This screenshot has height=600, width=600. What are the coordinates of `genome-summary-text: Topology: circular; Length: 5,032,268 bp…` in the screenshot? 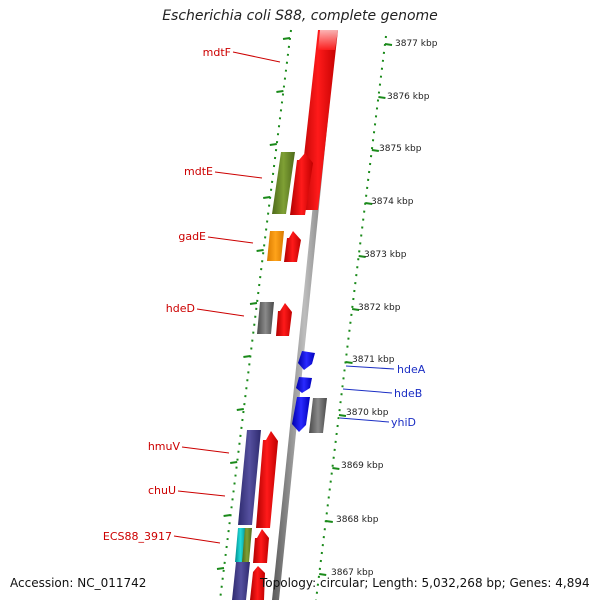 It's located at (425, 583).